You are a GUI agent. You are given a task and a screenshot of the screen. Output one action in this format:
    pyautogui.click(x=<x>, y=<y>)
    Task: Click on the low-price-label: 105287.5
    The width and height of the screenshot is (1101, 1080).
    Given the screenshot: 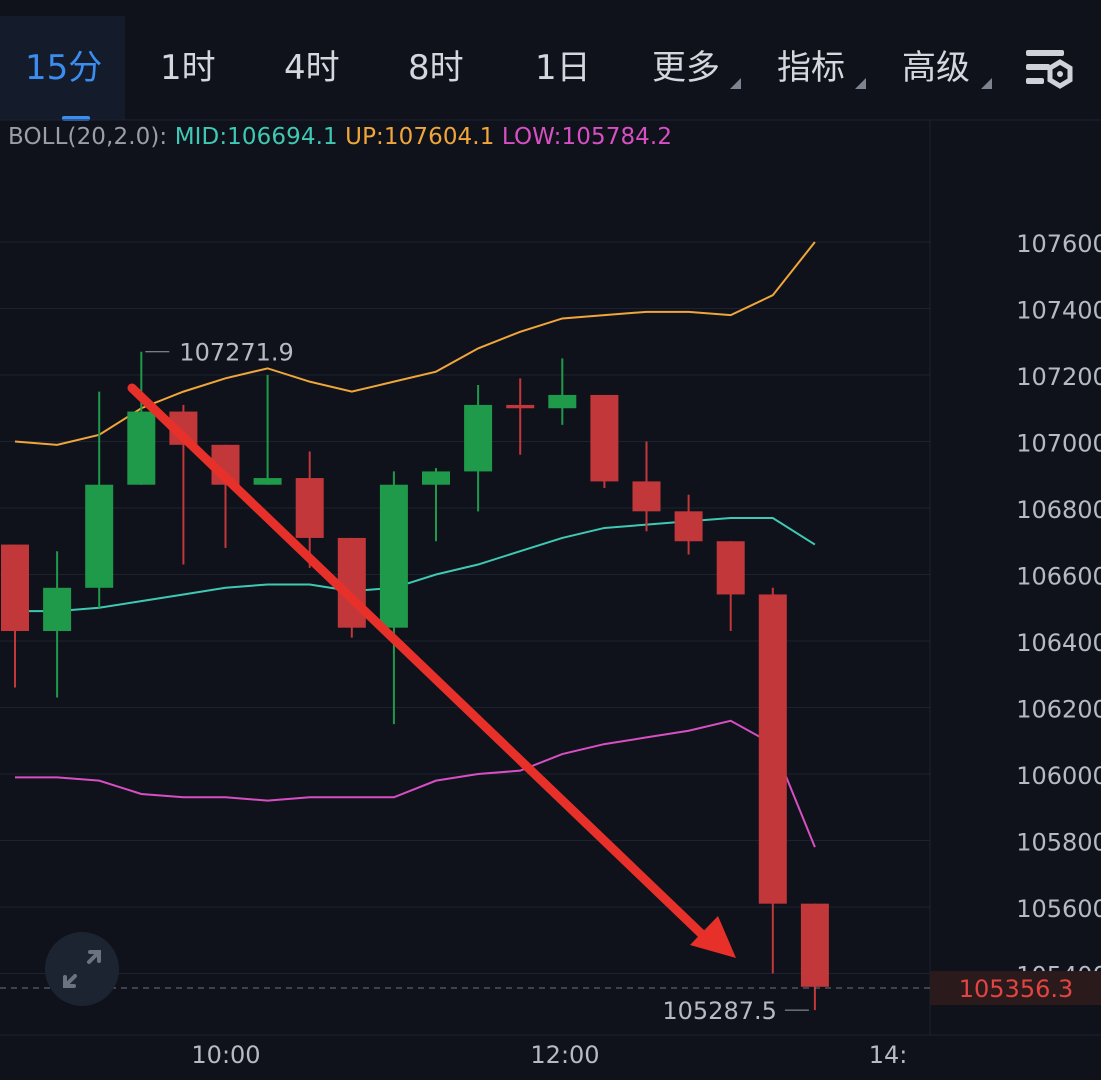 What is the action you would take?
    pyautogui.click(x=719, y=1011)
    